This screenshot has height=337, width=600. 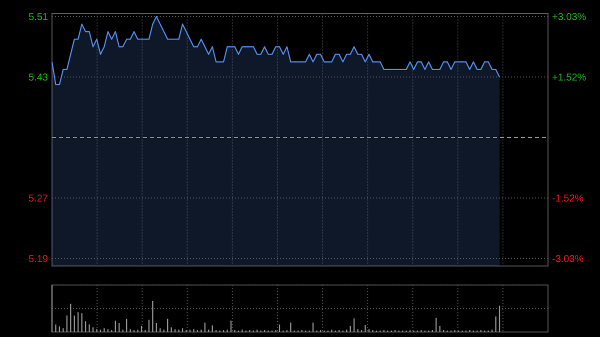 What do you see at coordinates (38, 78) in the screenshot?
I see `y-tick-label: 5.43` at bounding box center [38, 78].